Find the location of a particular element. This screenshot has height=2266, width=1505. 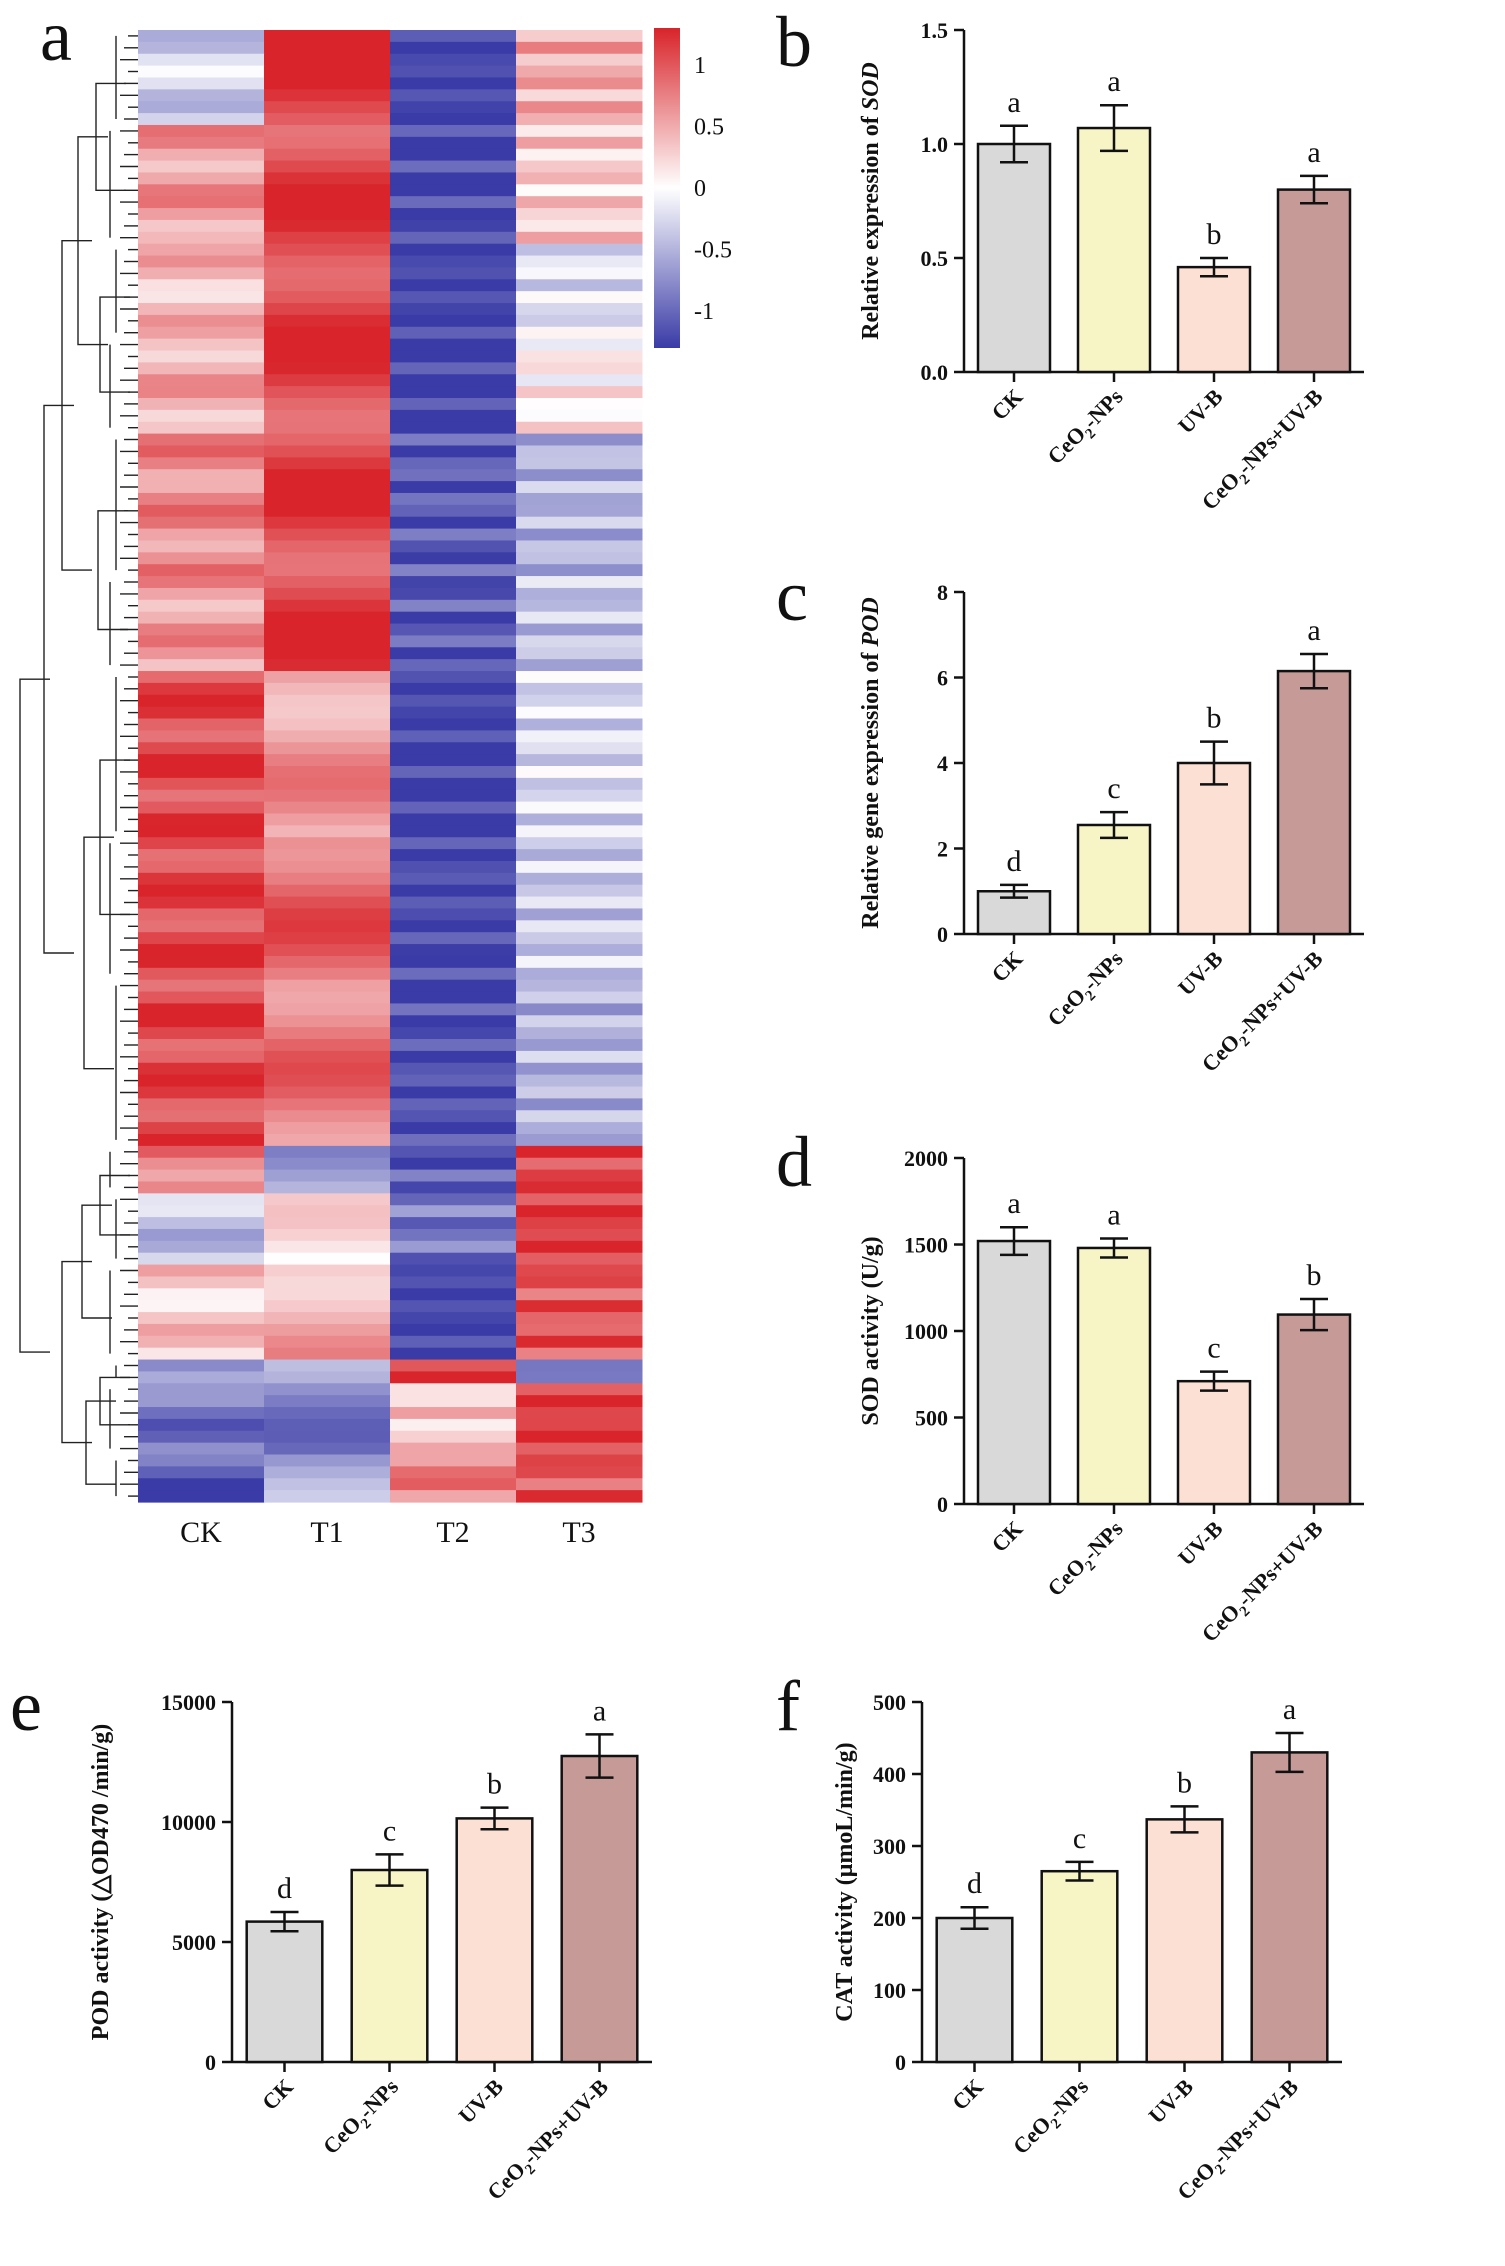

y-tick-label: 300 is located at coordinates (889, 1846).